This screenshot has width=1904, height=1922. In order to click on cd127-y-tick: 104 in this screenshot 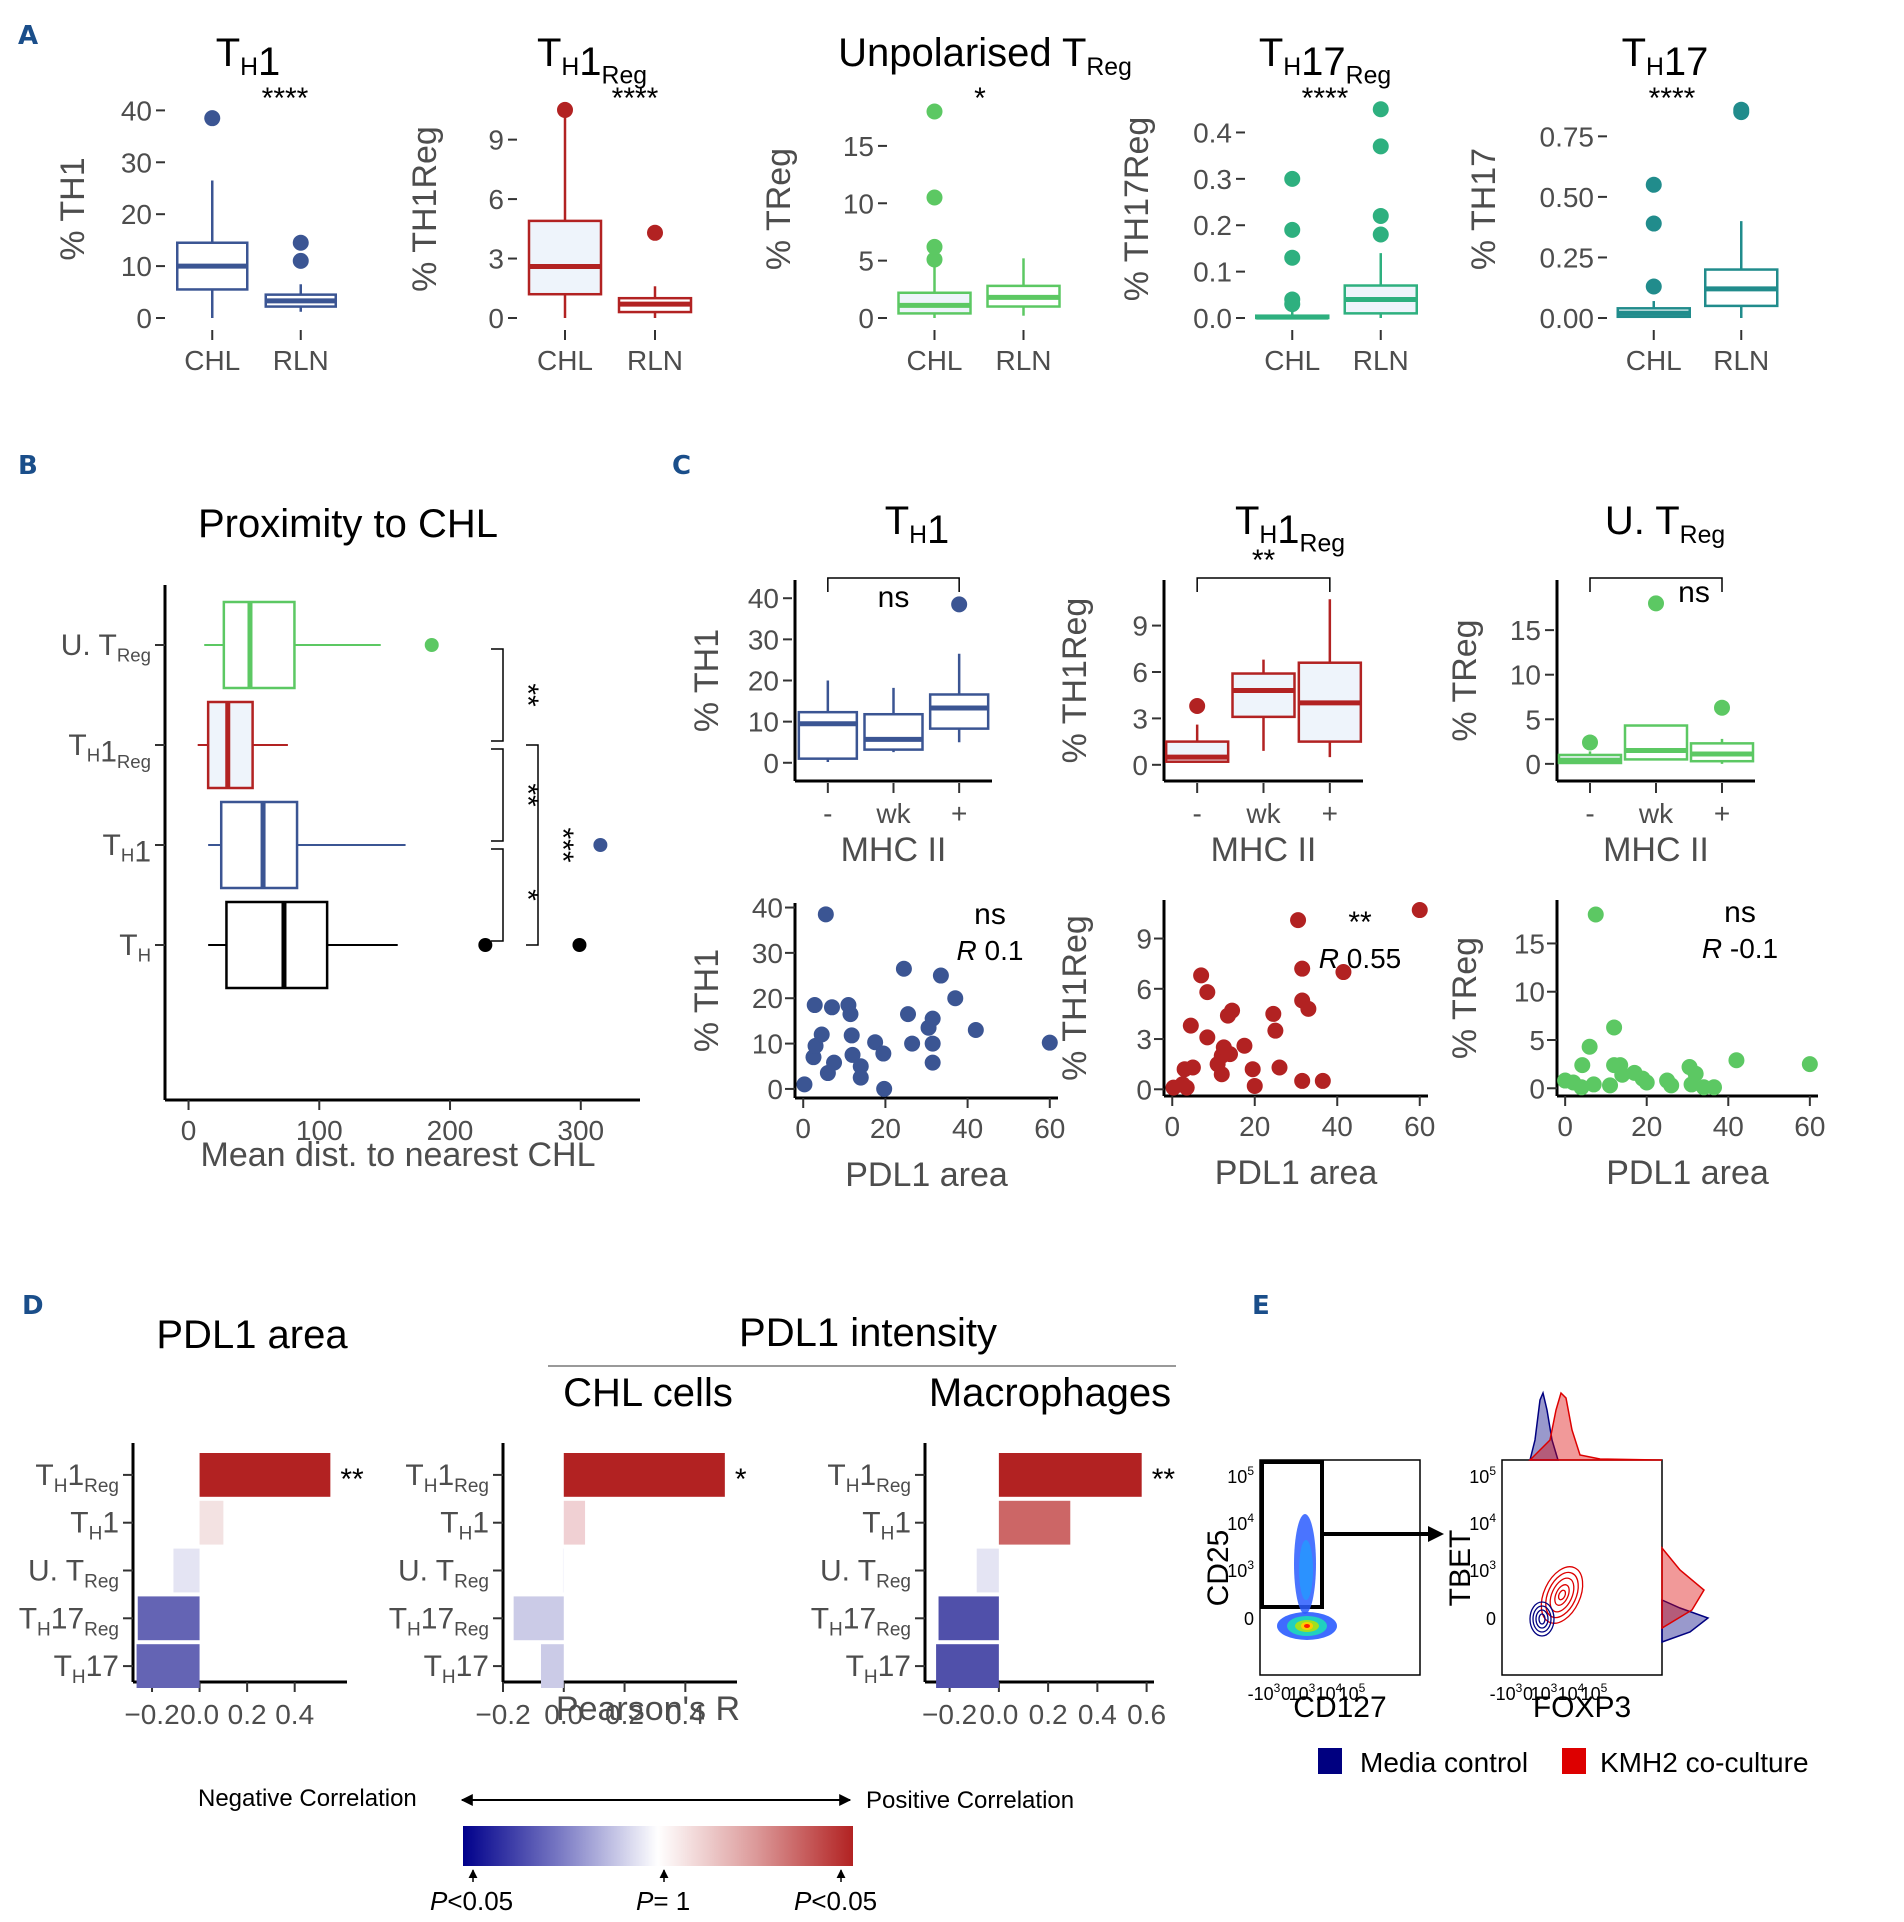, I will do `click(1240, 1522)`.